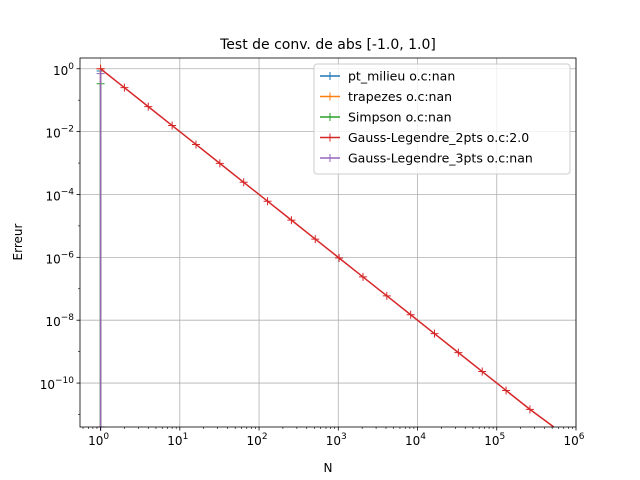 The image size is (640, 480). I want to click on x-tick-exponent: 0, so click(106, 437).